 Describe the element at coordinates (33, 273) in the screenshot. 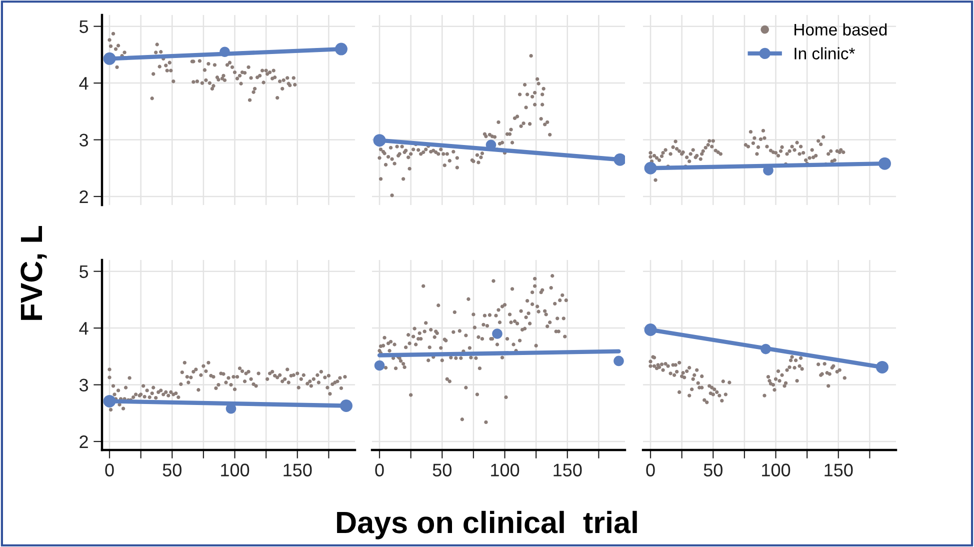

I see `y-axis-title: FVC, L` at that location.